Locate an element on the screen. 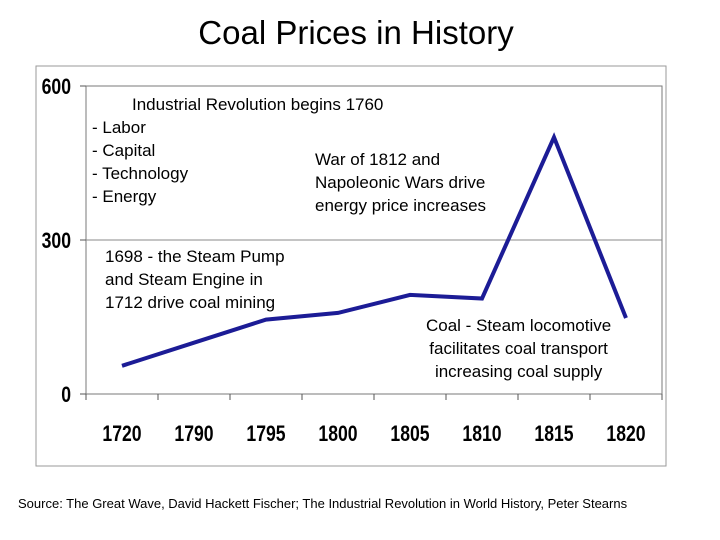 The height and width of the screenshot is (540, 720). y-tick-label: 600 is located at coordinates (56, 87).